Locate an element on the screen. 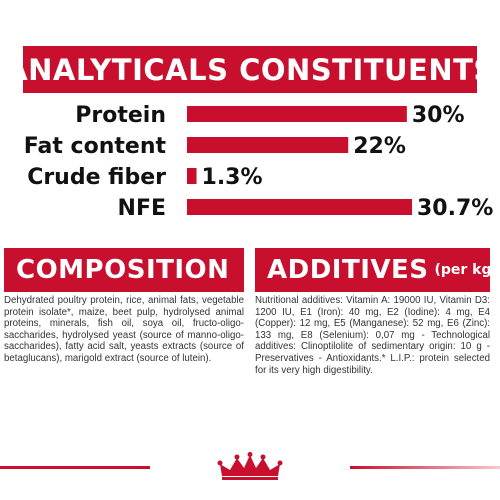 The width and height of the screenshot is (500, 500). composition-title: COMPOSITION is located at coordinates (123, 270).